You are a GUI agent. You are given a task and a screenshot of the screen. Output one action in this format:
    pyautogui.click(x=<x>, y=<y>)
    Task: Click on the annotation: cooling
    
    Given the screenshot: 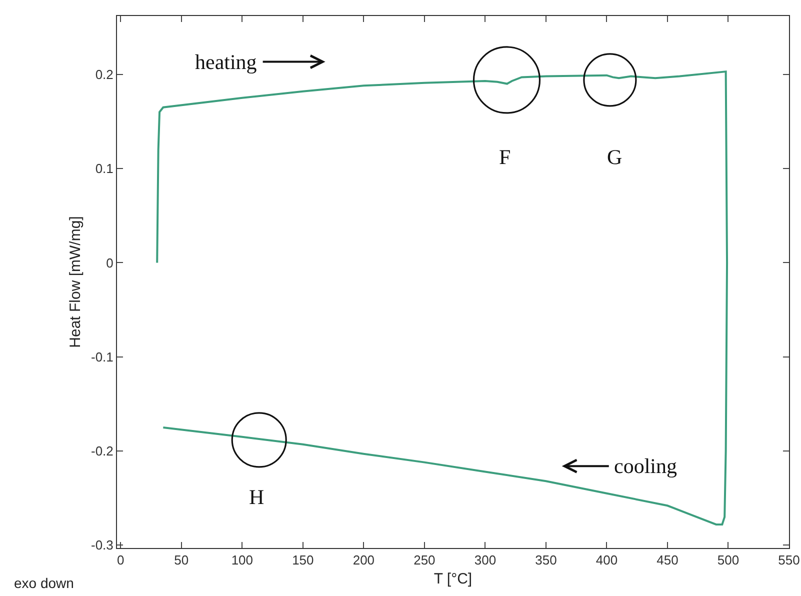 What is the action you would take?
    pyautogui.click(x=646, y=466)
    